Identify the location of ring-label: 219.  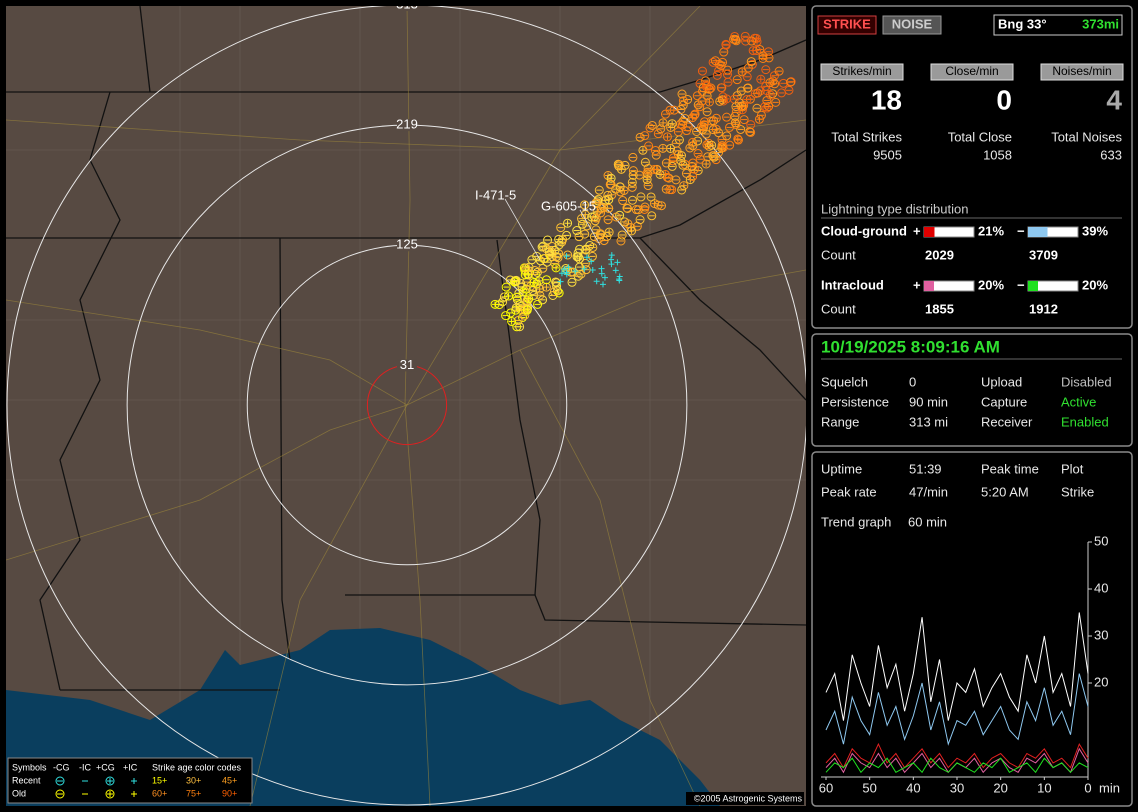
(407, 124).